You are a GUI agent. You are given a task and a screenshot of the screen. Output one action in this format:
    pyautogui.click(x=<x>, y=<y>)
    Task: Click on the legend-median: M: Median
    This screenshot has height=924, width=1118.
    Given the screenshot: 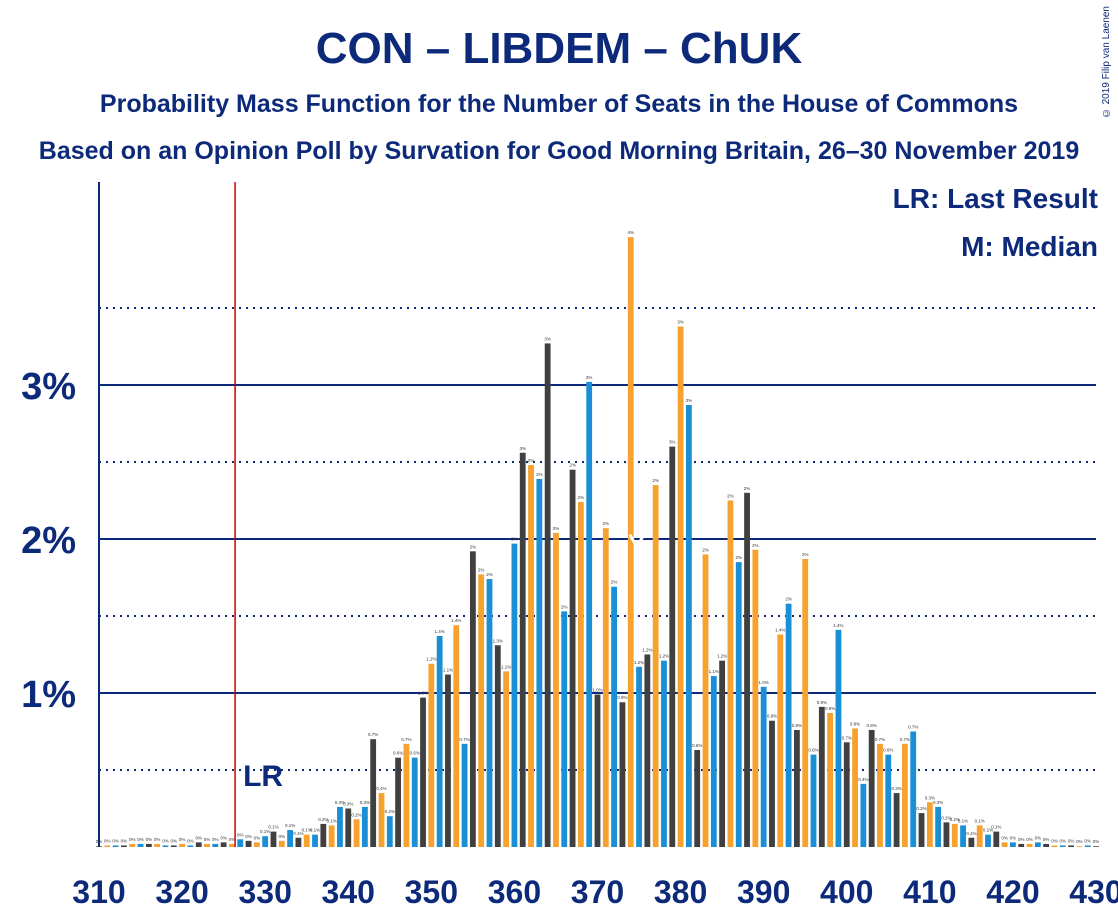 What is the action you would take?
    pyautogui.click(x=1029, y=246)
    